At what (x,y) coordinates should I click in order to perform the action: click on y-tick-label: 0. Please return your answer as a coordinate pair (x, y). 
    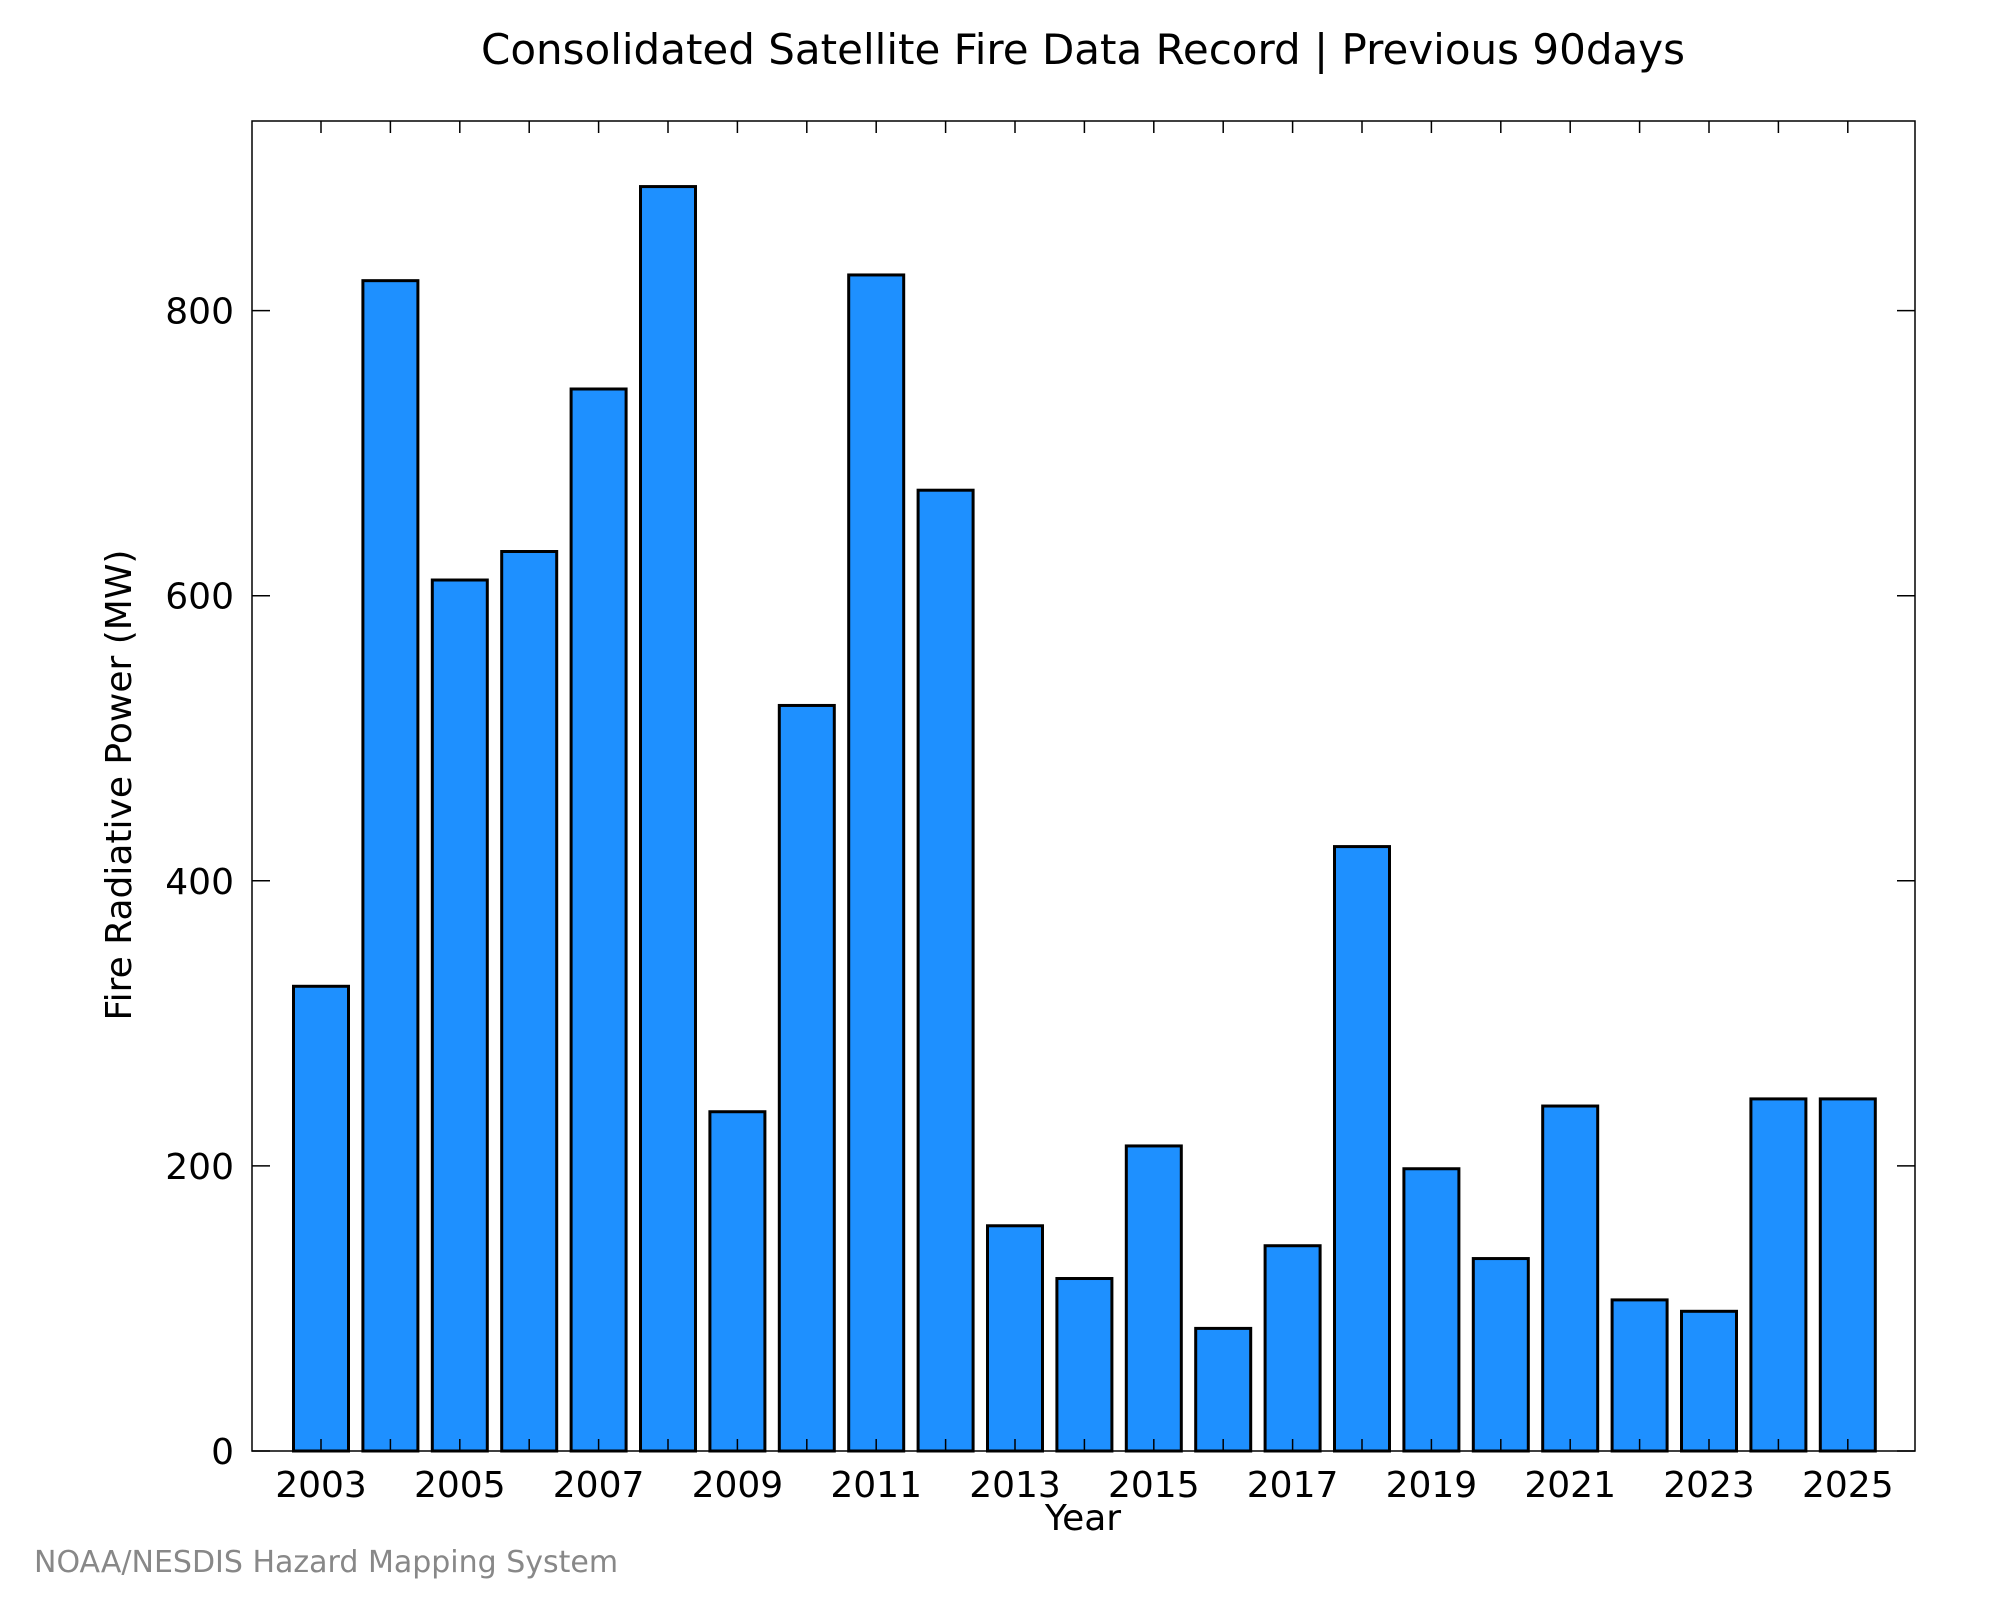
    Looking at the image, I should click on (222, 1452).